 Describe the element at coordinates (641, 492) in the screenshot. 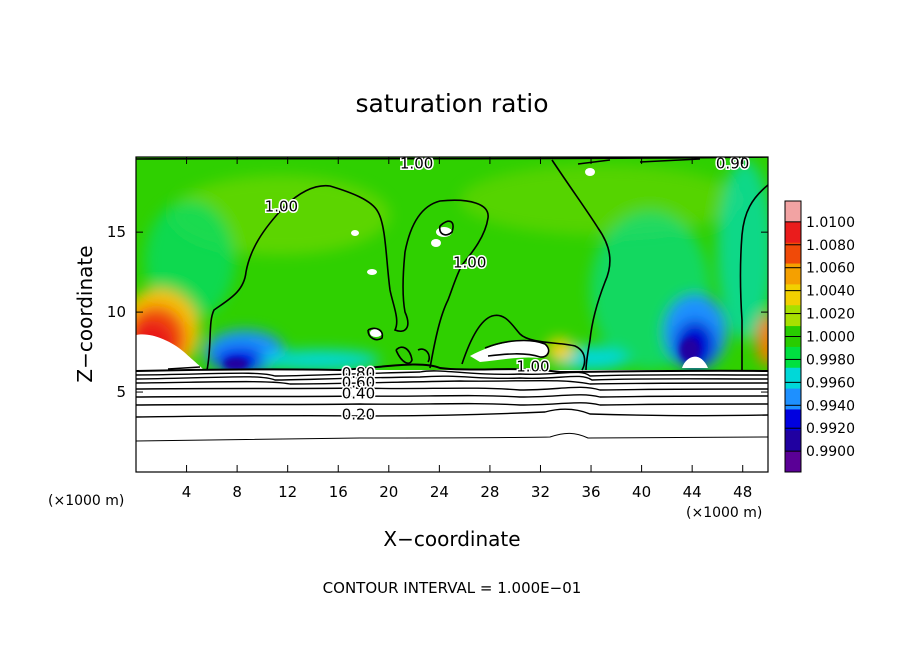

I see `x-tick-label: 40` at that location.